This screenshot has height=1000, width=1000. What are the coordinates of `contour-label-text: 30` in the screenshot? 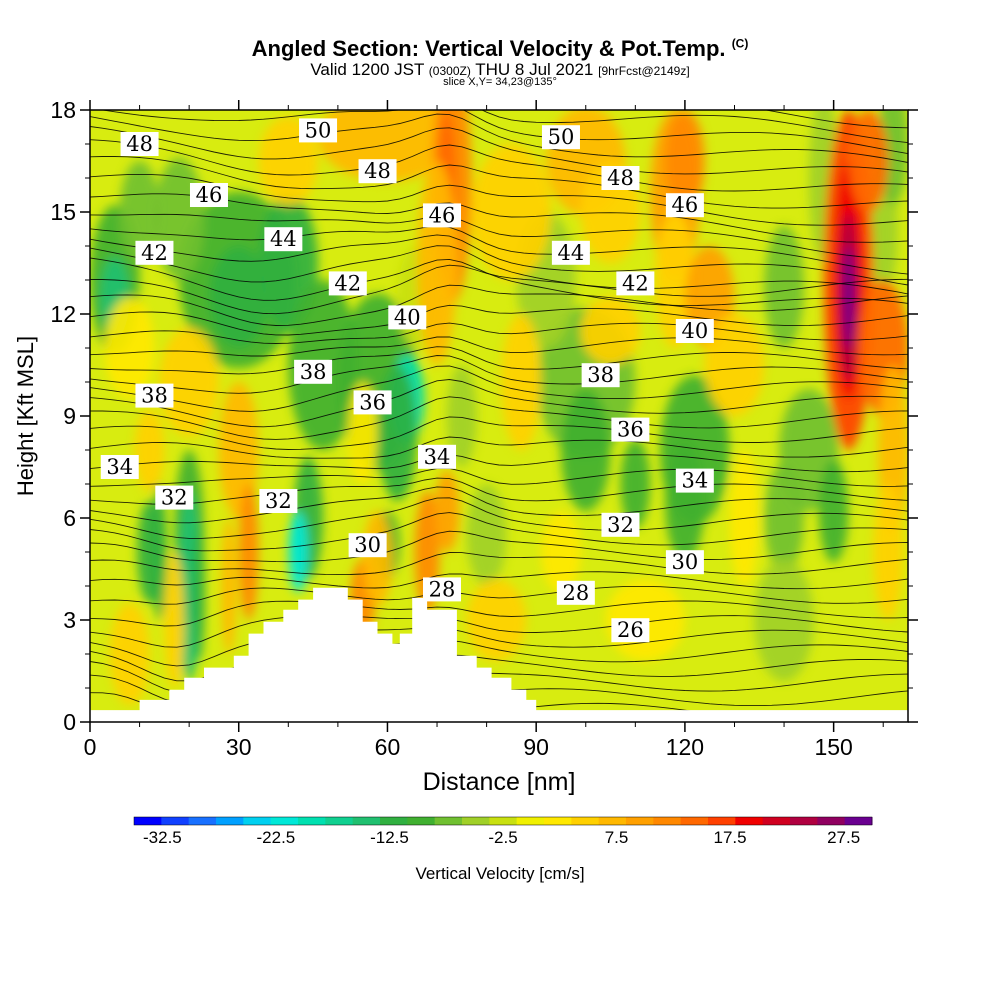 It's located at (685, 562).